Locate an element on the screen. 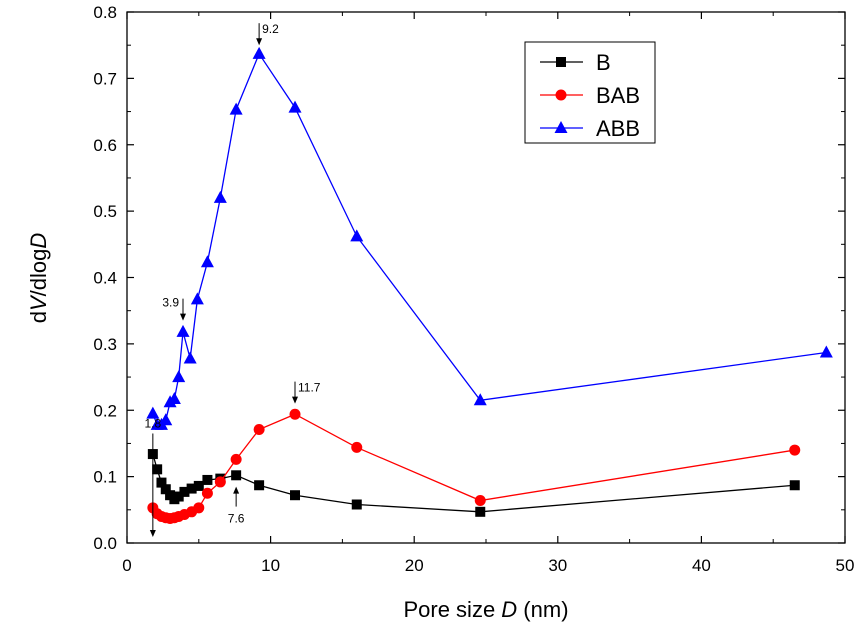 Image resolution: width=862 pixels, height=633 pixels. annotation-11-7: 11.7 is located at coordinates (306, 392).